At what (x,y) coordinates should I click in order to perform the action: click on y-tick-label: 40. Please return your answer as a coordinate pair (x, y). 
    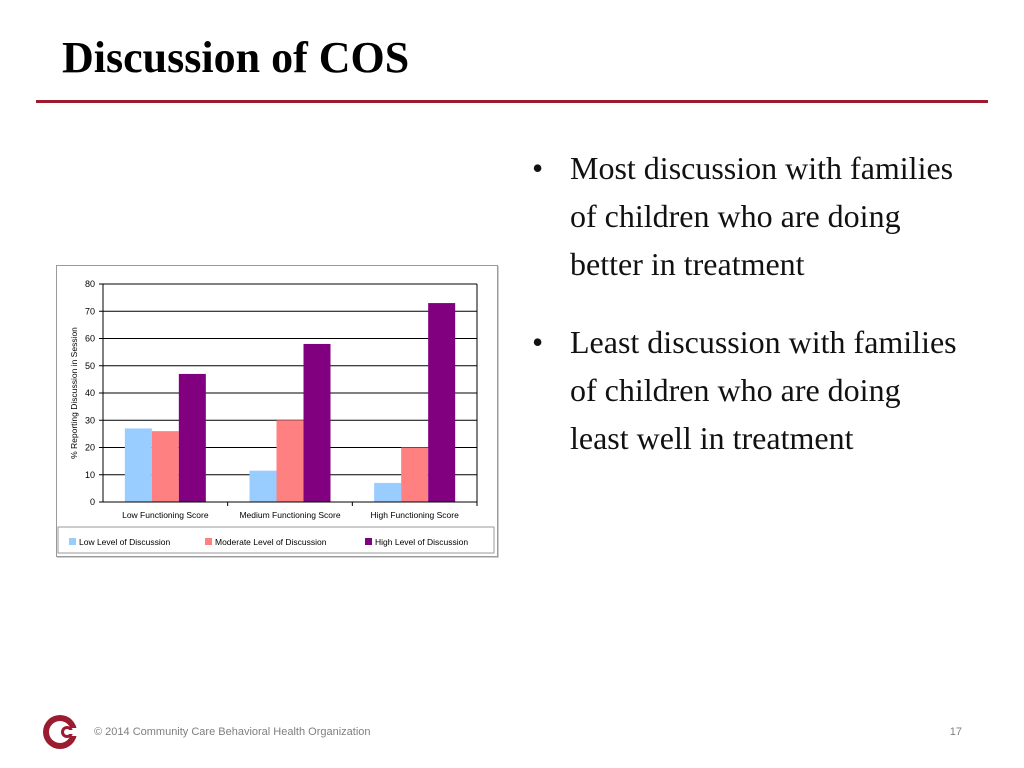
    Looking at the image, I should click on (90, 393).